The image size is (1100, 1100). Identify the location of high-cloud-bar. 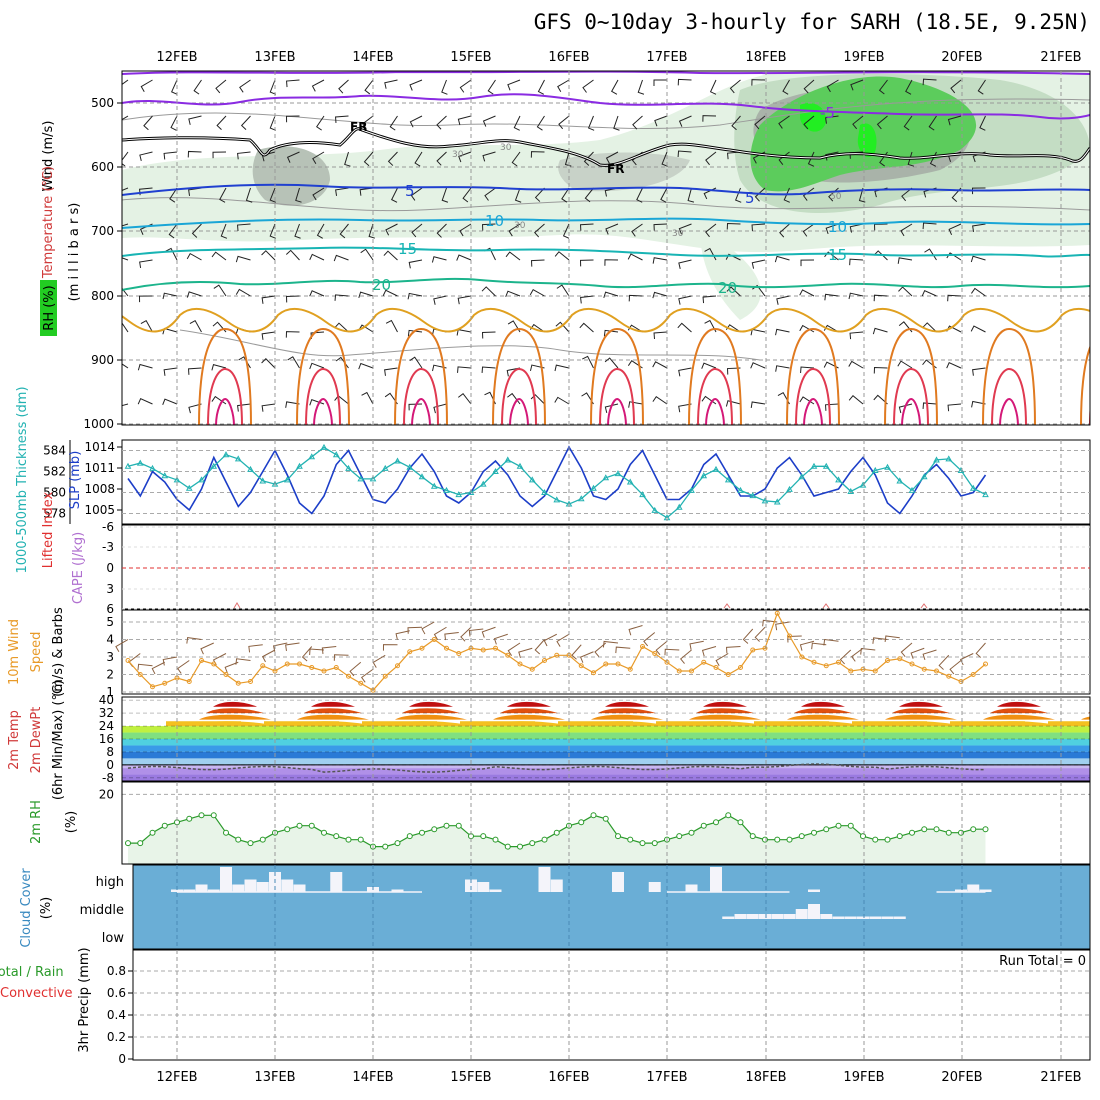
(177, 890).